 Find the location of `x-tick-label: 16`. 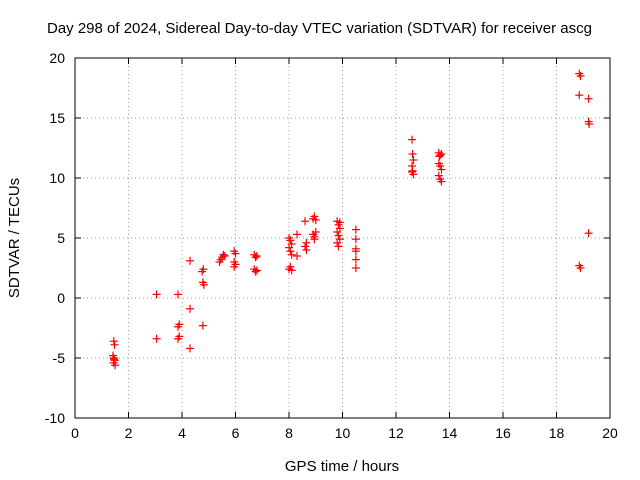

x-tick-label: 16 is located at coordinates (503, 433).